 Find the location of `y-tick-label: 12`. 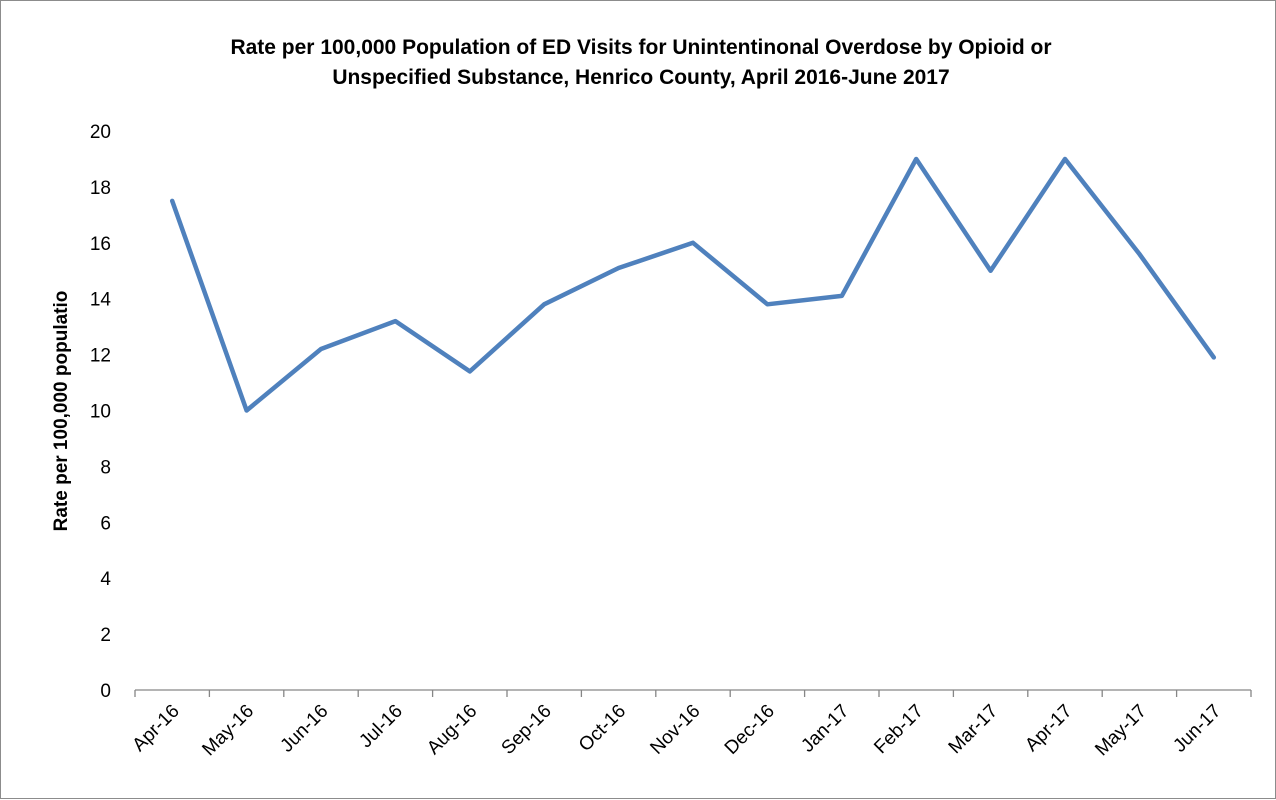

y-tick-label: 12 is located at coordinates (100, 356).